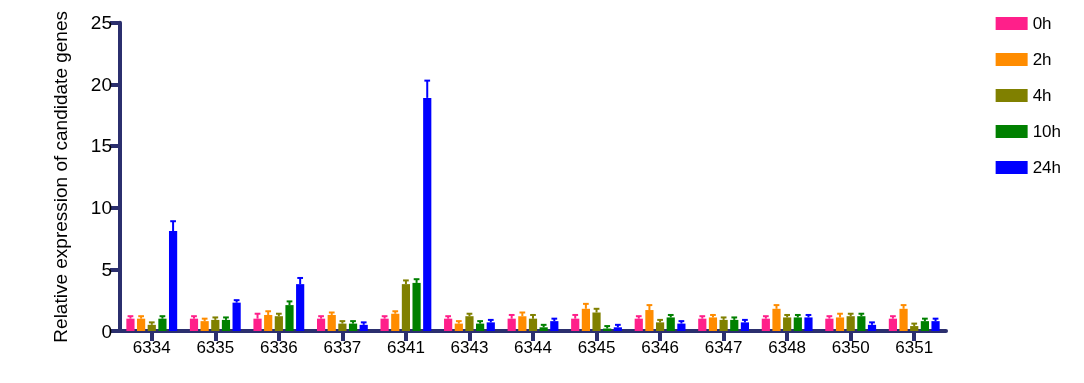  What do you see at coordinates (101, 84) in the screenshot?
I see `y-tick-label: 20` at bounding box center [101, 84].